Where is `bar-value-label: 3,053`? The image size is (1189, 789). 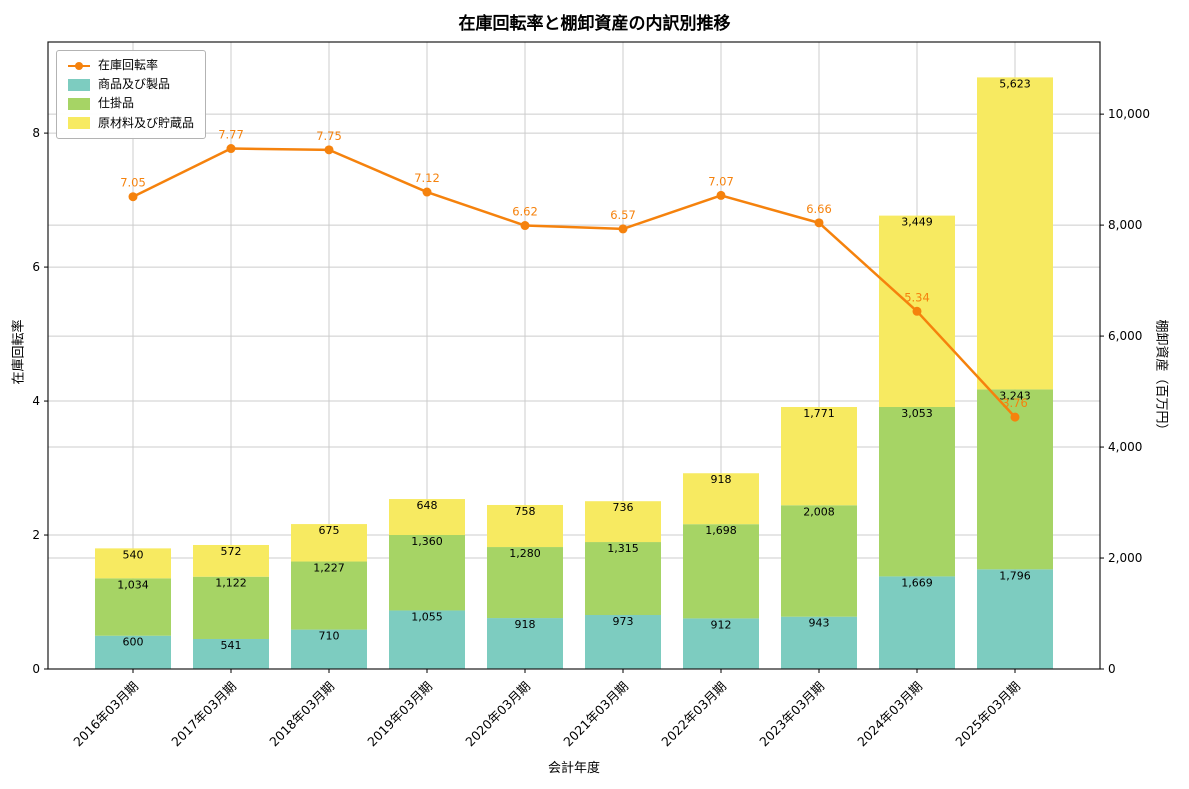 bar-value-label: 3,053 is located at coordinates (917, 413).